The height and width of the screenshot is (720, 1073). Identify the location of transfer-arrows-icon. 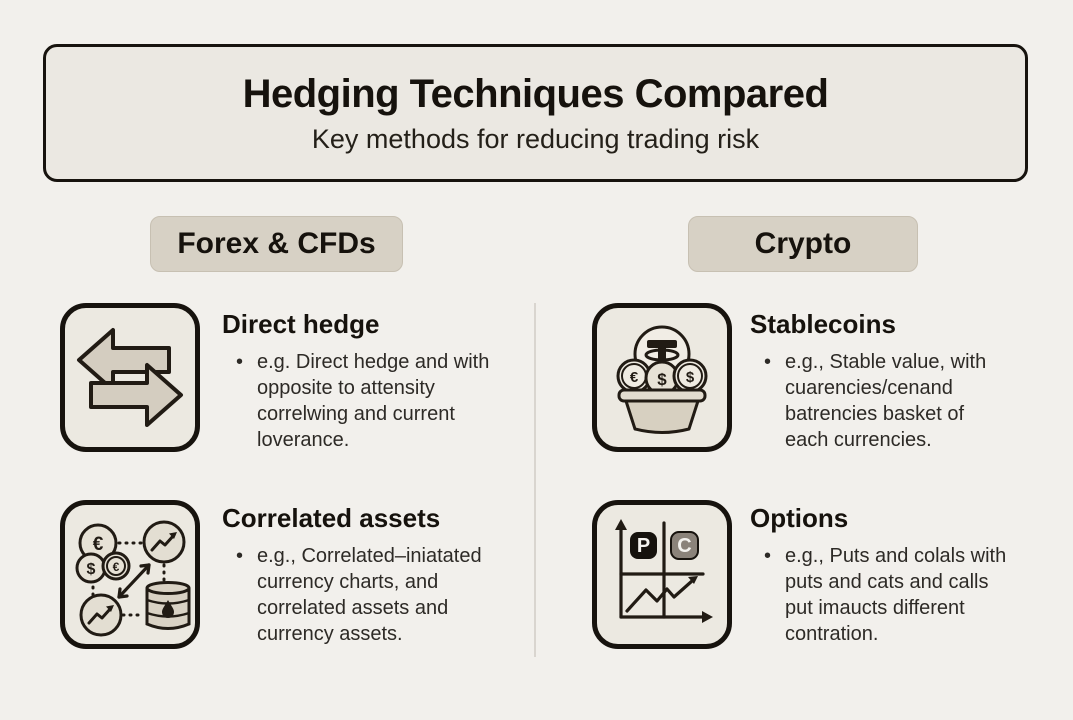
(130, 377).